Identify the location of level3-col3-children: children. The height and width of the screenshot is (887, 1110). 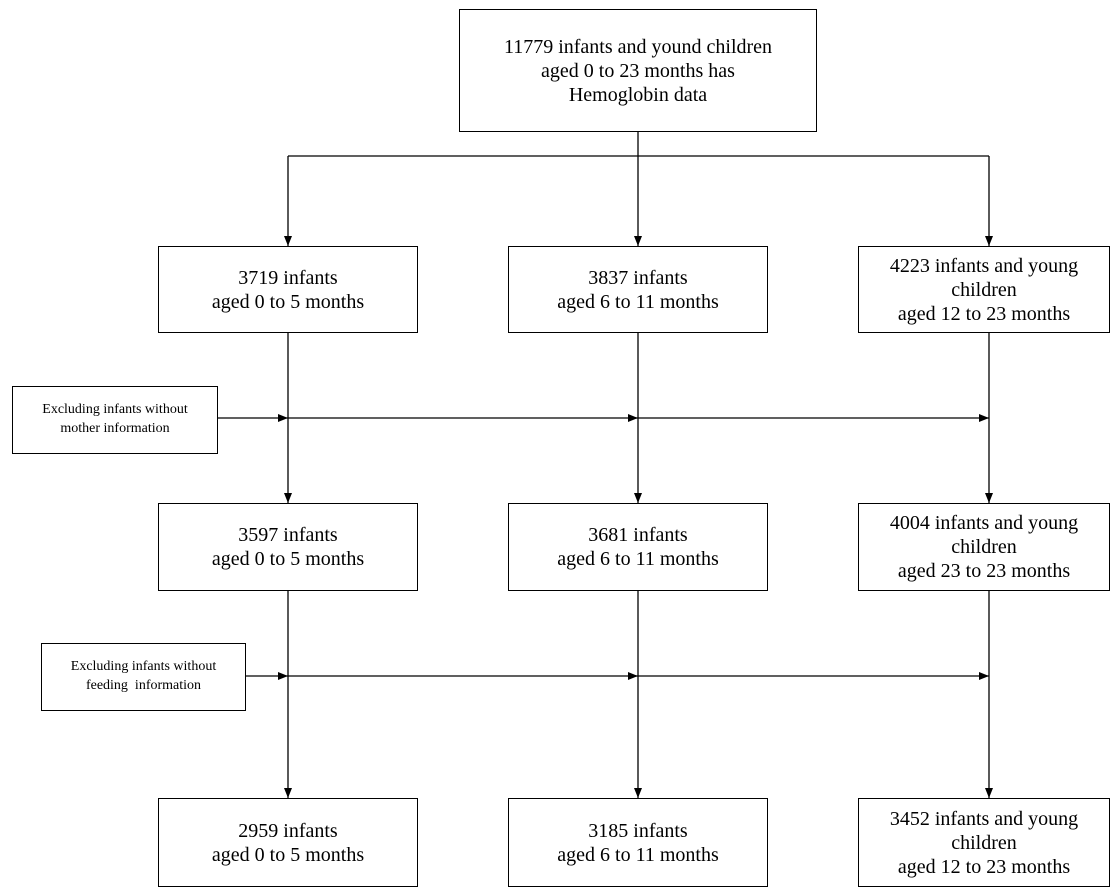
(984, 842).